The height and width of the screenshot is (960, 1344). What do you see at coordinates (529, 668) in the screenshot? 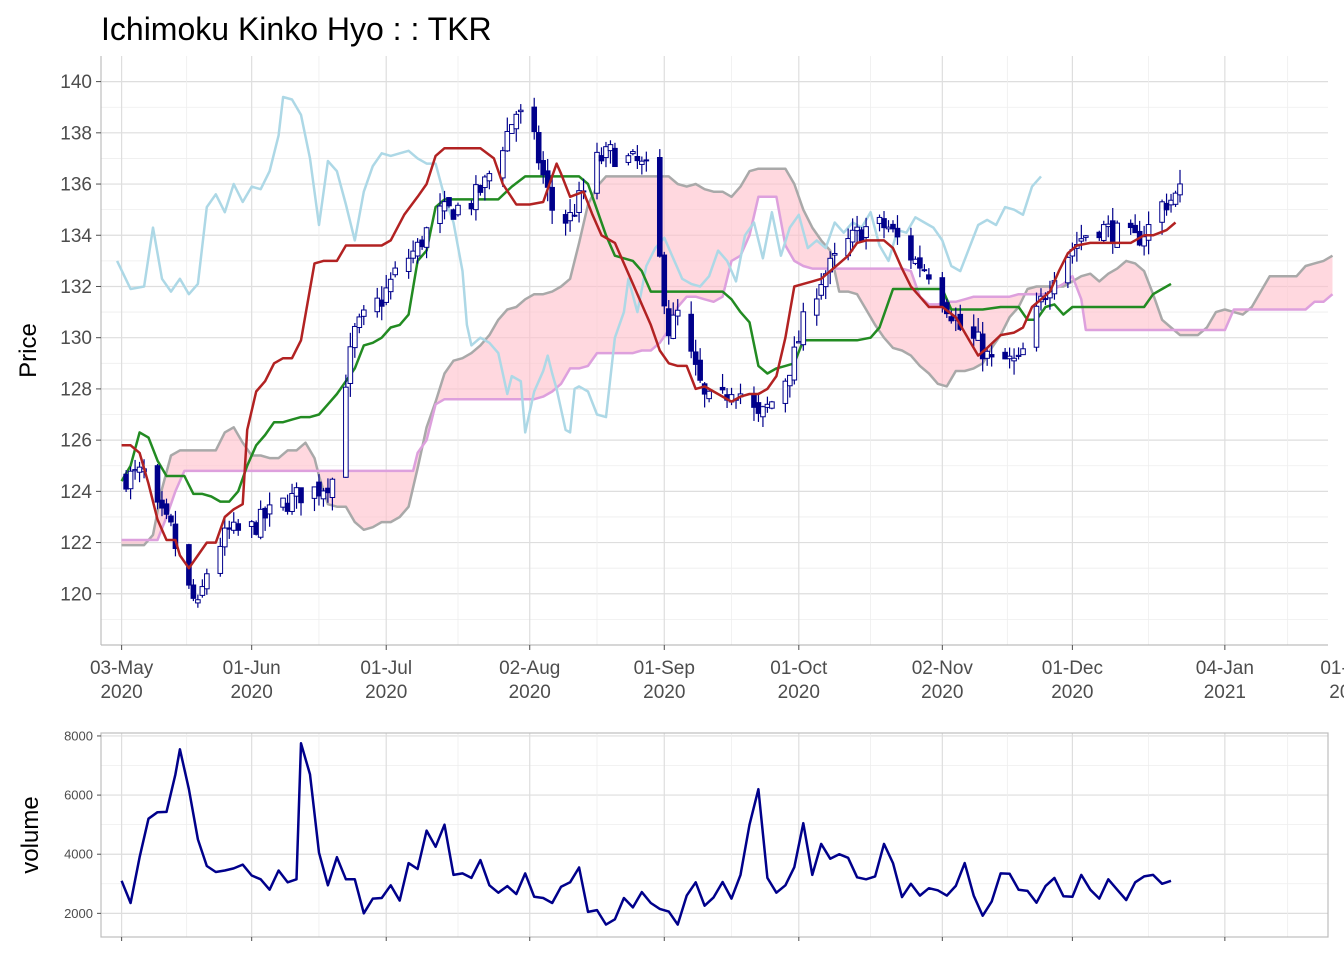
I see `x-tick-label: 02-Aug` at bounding box center [529, 668].